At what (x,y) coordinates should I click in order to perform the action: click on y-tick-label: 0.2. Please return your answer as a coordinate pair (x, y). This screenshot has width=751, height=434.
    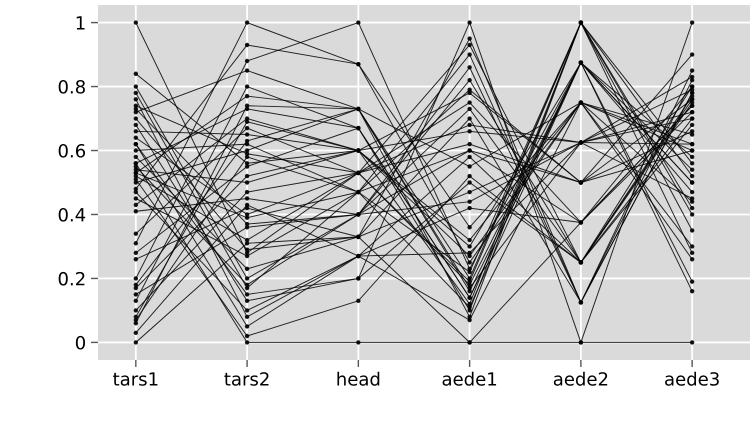
    Looking at the image, I should click on (71, 279).